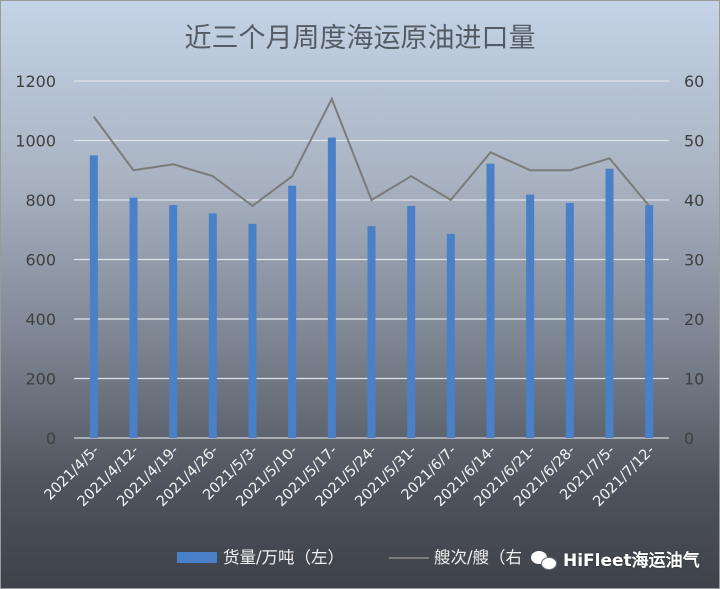 The height and width of the screenshot is (589, 720). Describe the element at coordinates (694, 319) in the screenshot. I see `y-right-tick-label: 20` at that location.